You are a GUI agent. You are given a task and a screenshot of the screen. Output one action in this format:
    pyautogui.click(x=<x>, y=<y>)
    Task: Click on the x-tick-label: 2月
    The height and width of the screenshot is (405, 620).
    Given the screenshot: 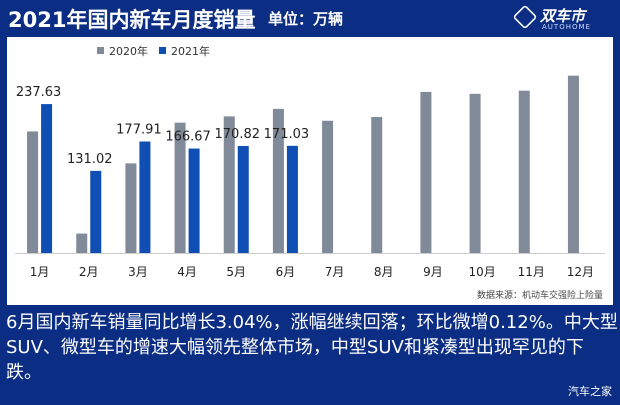 What is the action you would take?
    pyautogui.click(x=89, y=272)
    